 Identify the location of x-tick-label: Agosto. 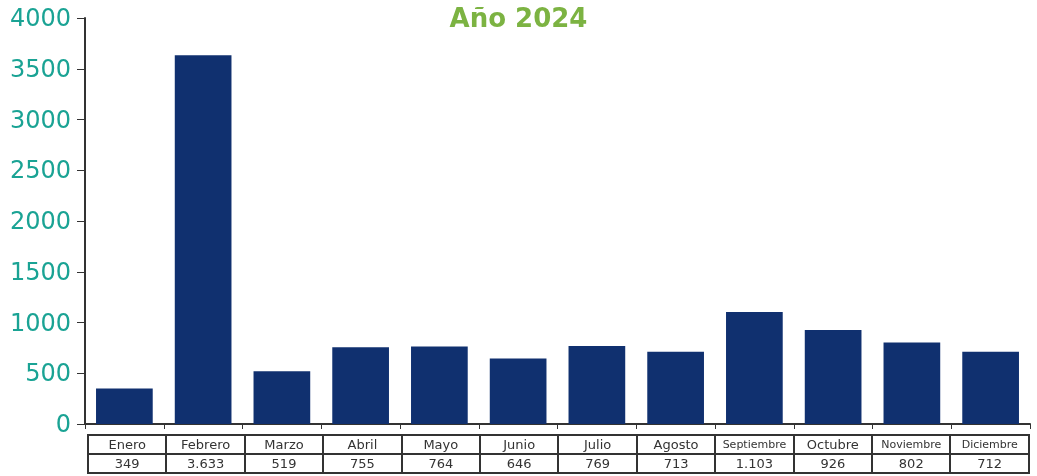
(676, 444).